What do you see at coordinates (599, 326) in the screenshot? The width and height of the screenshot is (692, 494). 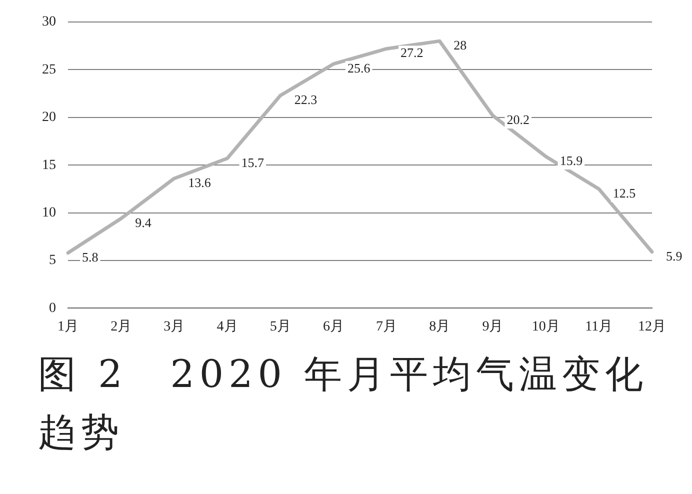 I see `x-tick-label: 11月` at bounding box center [599, 326].